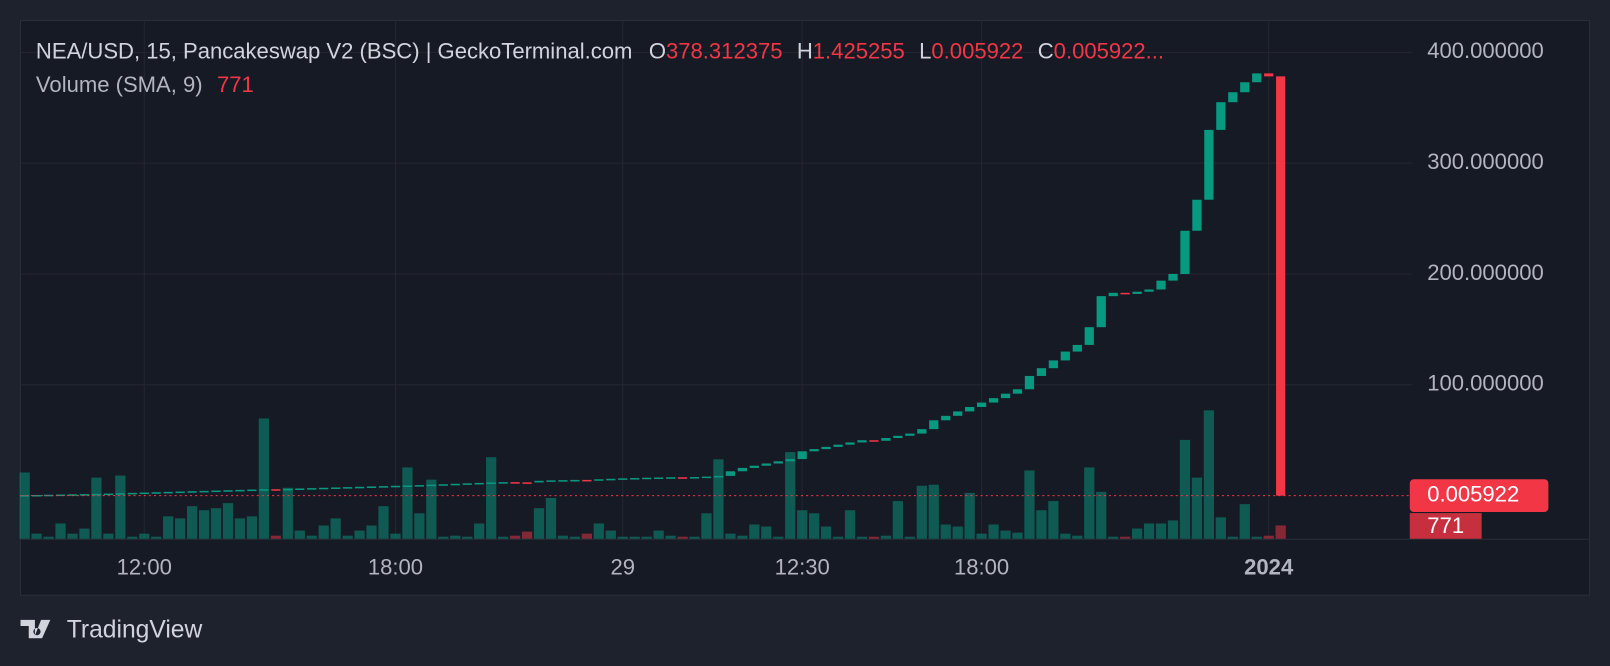 The height and width of the screenshot is (666, 1610). Describe the element at coordinates (1473, 493) in the screenshot. I see `price-marker-label: 0.005922` at that location.